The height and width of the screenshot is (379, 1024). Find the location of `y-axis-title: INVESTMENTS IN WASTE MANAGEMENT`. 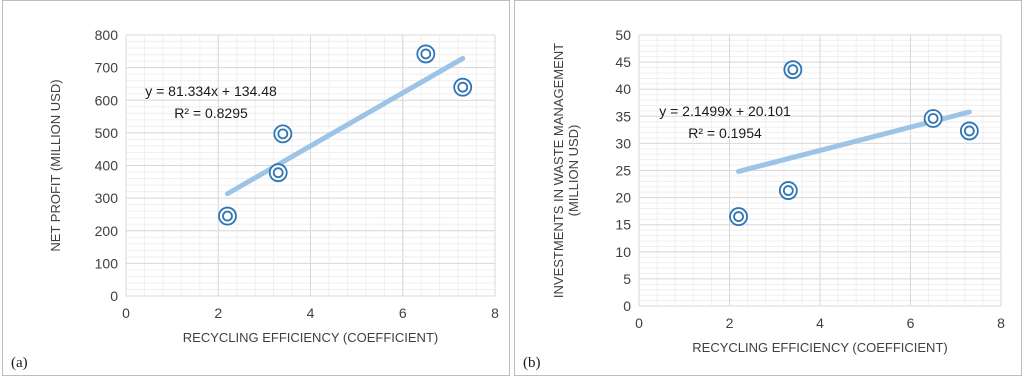

y-axis-title: INVESTMENTS IN WASTE MANAGEMENT is located at coordinates (558, 170).